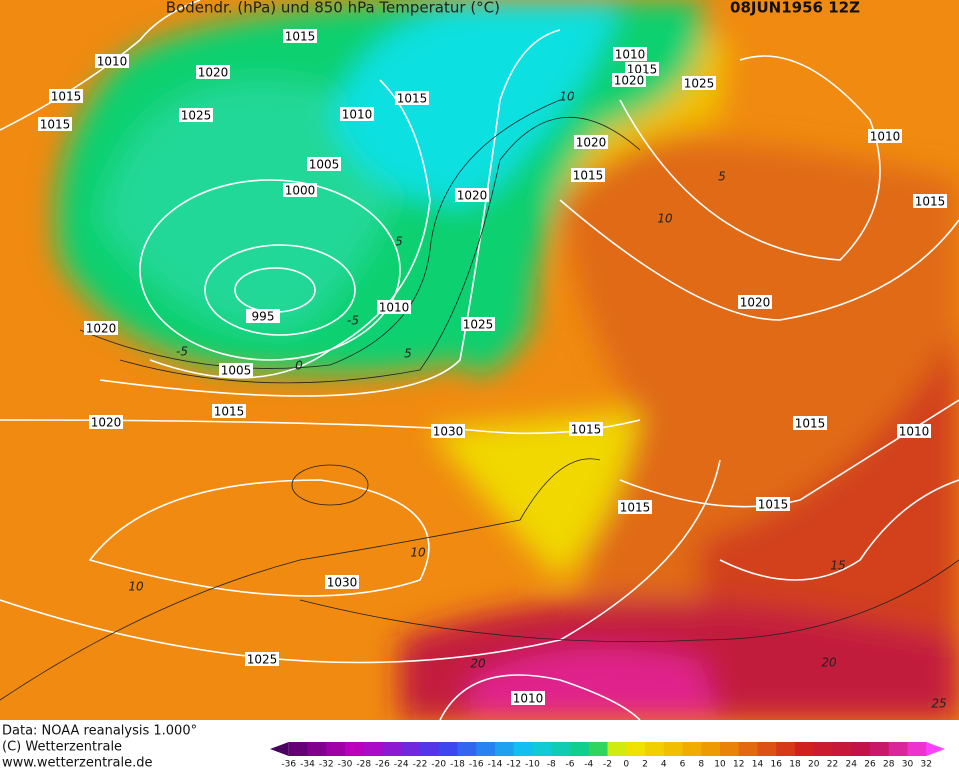  What do you see at coordinates (326, 765) in the screenshot?
I see `colorbar-label: -32` at bounding box center [326, 765].